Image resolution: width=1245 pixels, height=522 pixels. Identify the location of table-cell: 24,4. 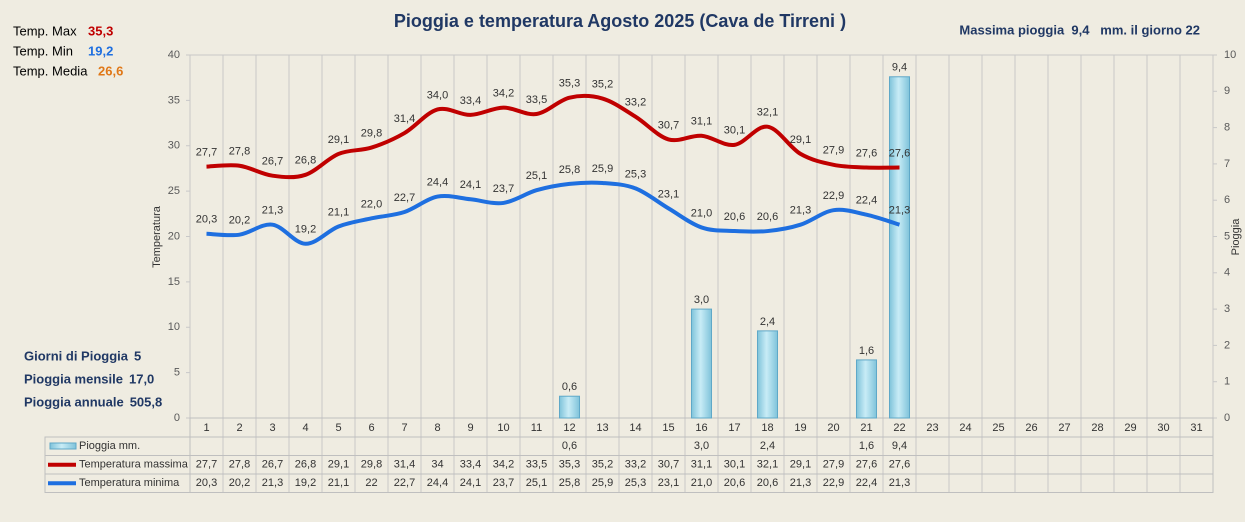
(437, 483).